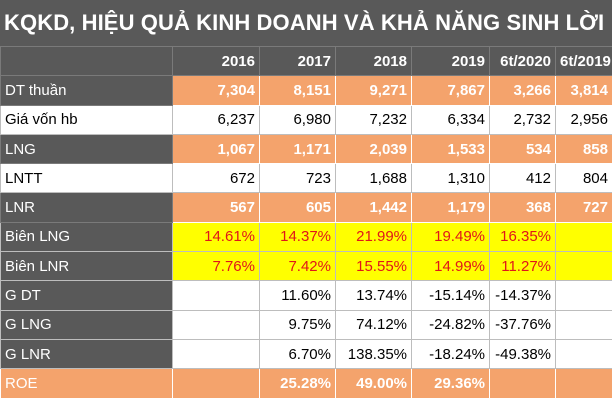 This screenshot has height=405, width=612. I want to click on table-cell: 804, so click(583, 178).